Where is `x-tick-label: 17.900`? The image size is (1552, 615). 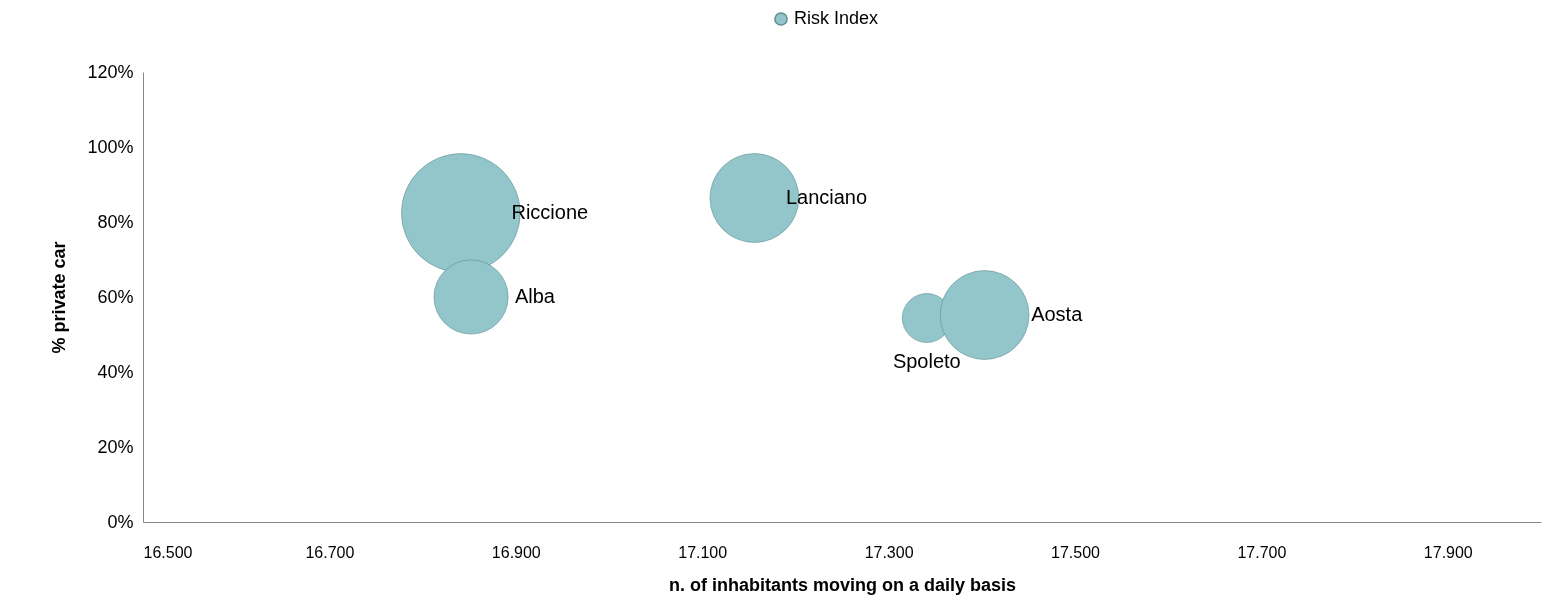 x-tick-label: 17.900 is located at coordinates (1448, 552).